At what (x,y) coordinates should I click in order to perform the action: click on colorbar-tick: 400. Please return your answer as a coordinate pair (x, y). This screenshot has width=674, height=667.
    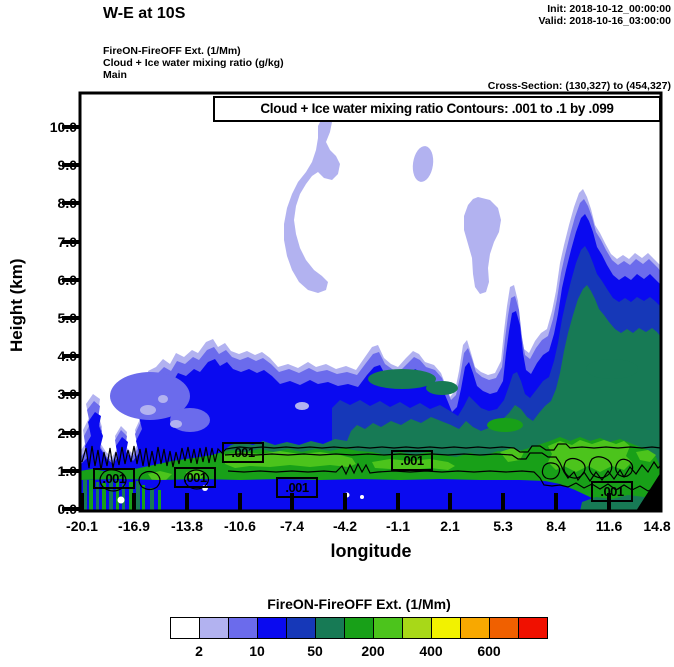
    Looking at the image, I should click on (431, 651).